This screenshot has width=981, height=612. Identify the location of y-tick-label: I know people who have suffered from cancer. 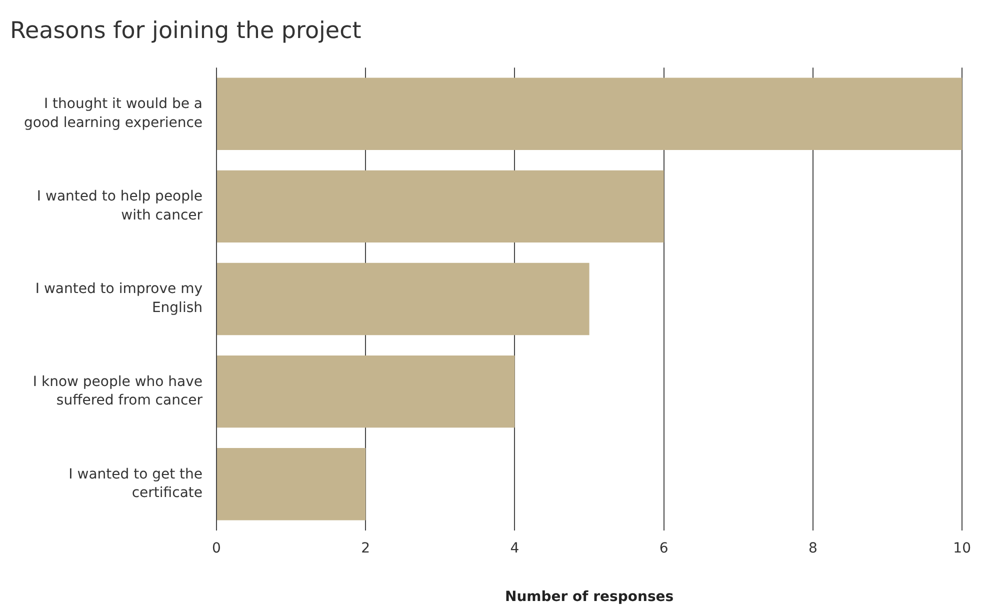
(117, 391).